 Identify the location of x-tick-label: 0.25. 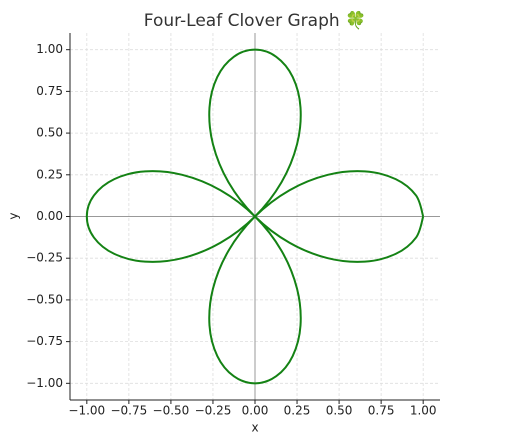
(297, 411).